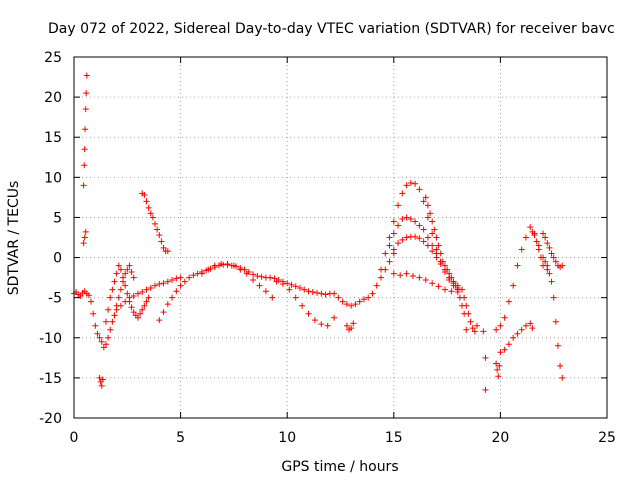 The image size is (640, 480). I want to click on y-tick-label: -10, so click(50, 339).